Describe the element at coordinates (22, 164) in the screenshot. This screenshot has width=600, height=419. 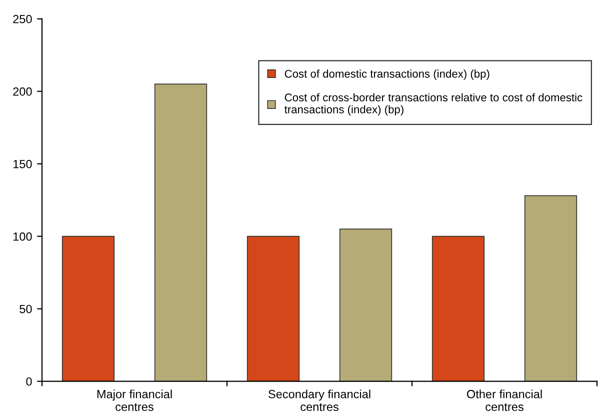
I see `y-tick-label: 150` at that location.